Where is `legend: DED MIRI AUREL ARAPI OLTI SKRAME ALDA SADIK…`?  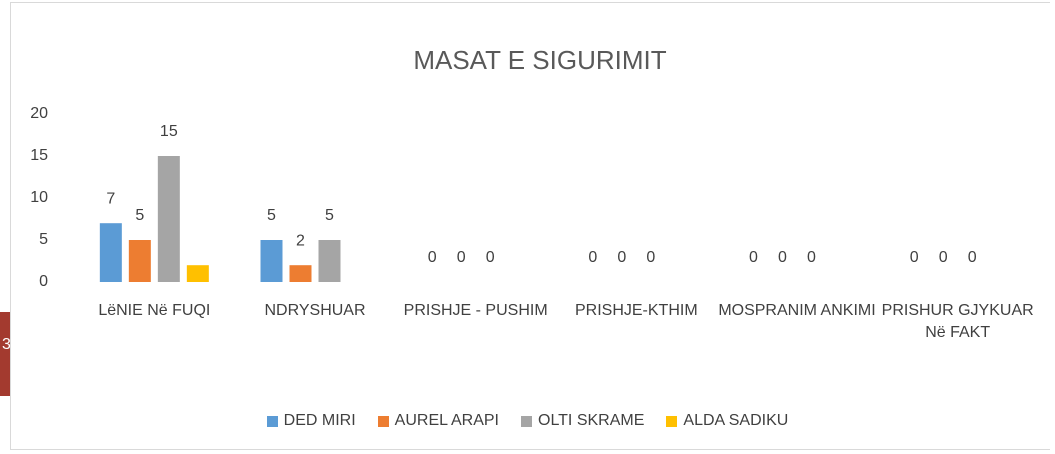 legend: DED MIRI AUREL ARAPI OLTI SKRAME ALDA SADIK… is located at coordinates (527, 421).